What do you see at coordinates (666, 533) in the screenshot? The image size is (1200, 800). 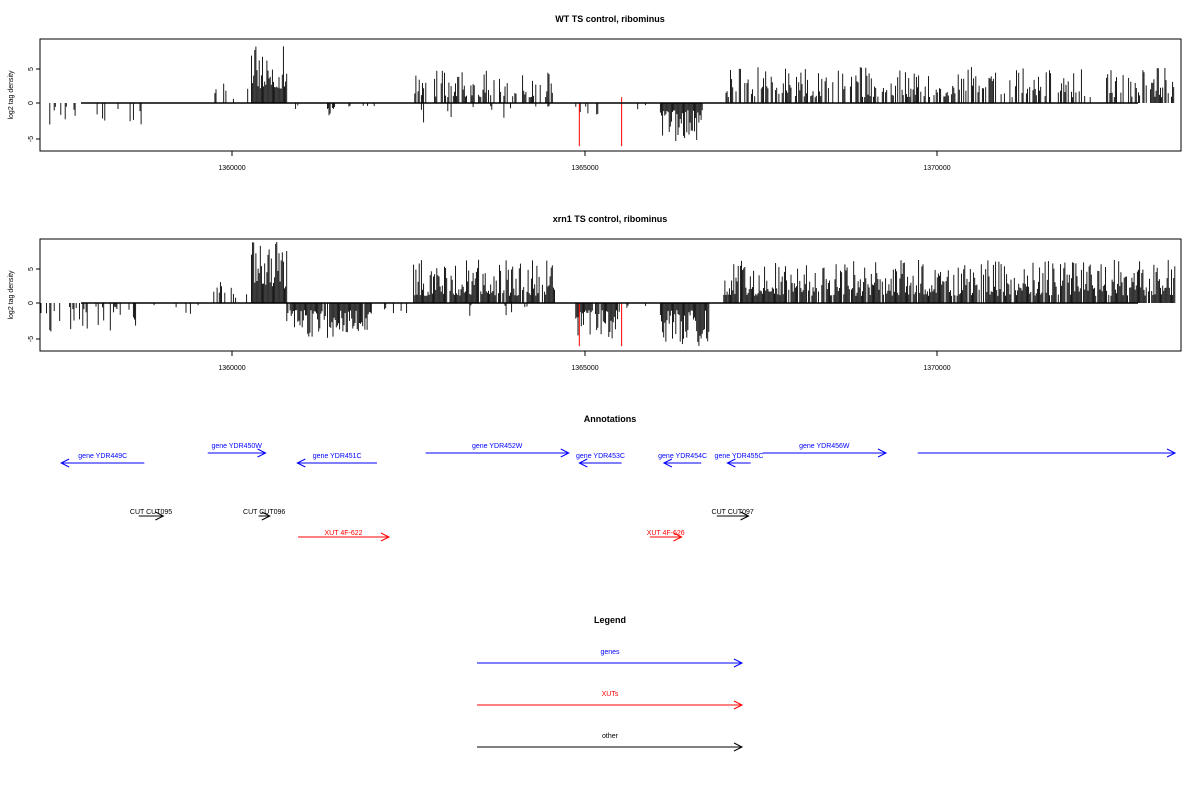 I see `feature-label: XUT 4F-626` at bounding box center [666, 533].